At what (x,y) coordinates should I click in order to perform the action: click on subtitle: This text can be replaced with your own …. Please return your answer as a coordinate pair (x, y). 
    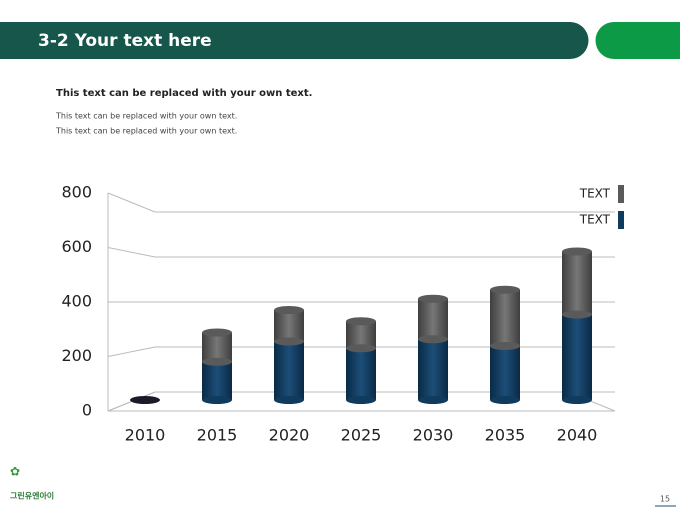
    Looking at the image, I should click on (184, 93).